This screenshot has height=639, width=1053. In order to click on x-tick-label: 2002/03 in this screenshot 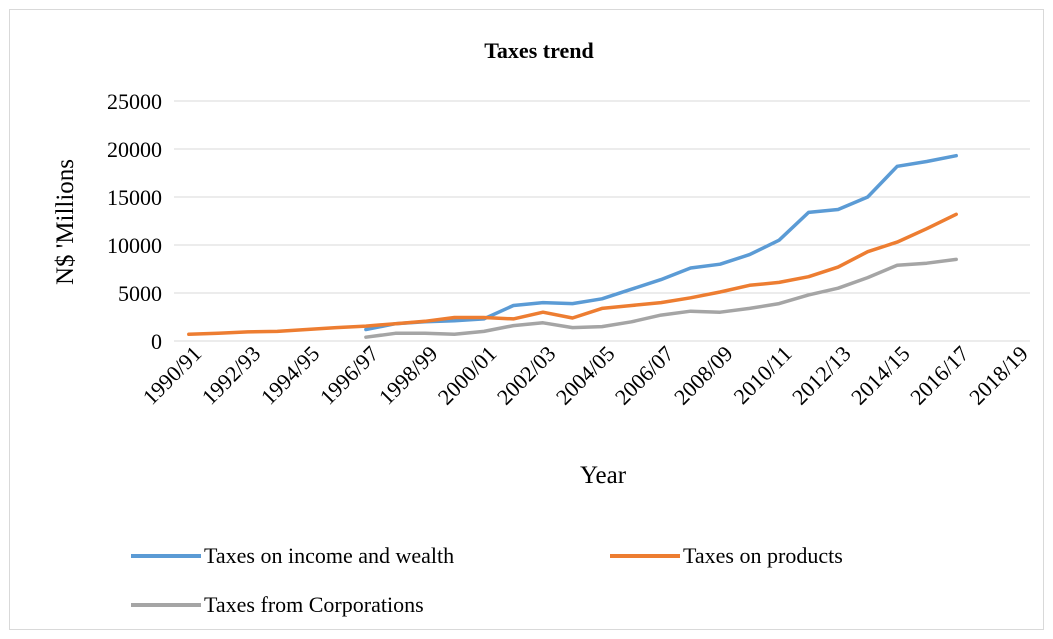, I will do `click(526, 375)`.